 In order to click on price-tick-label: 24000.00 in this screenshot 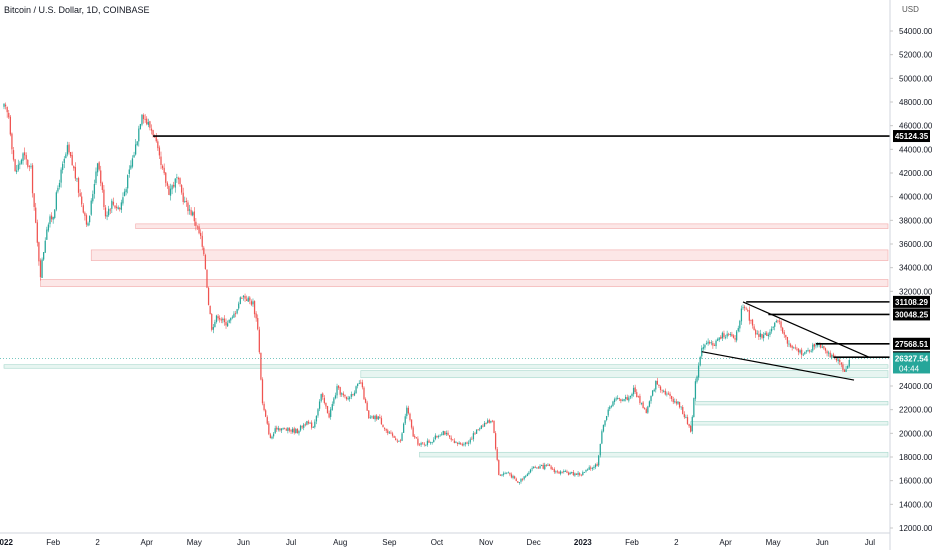, I will do `click(915, 386)`.